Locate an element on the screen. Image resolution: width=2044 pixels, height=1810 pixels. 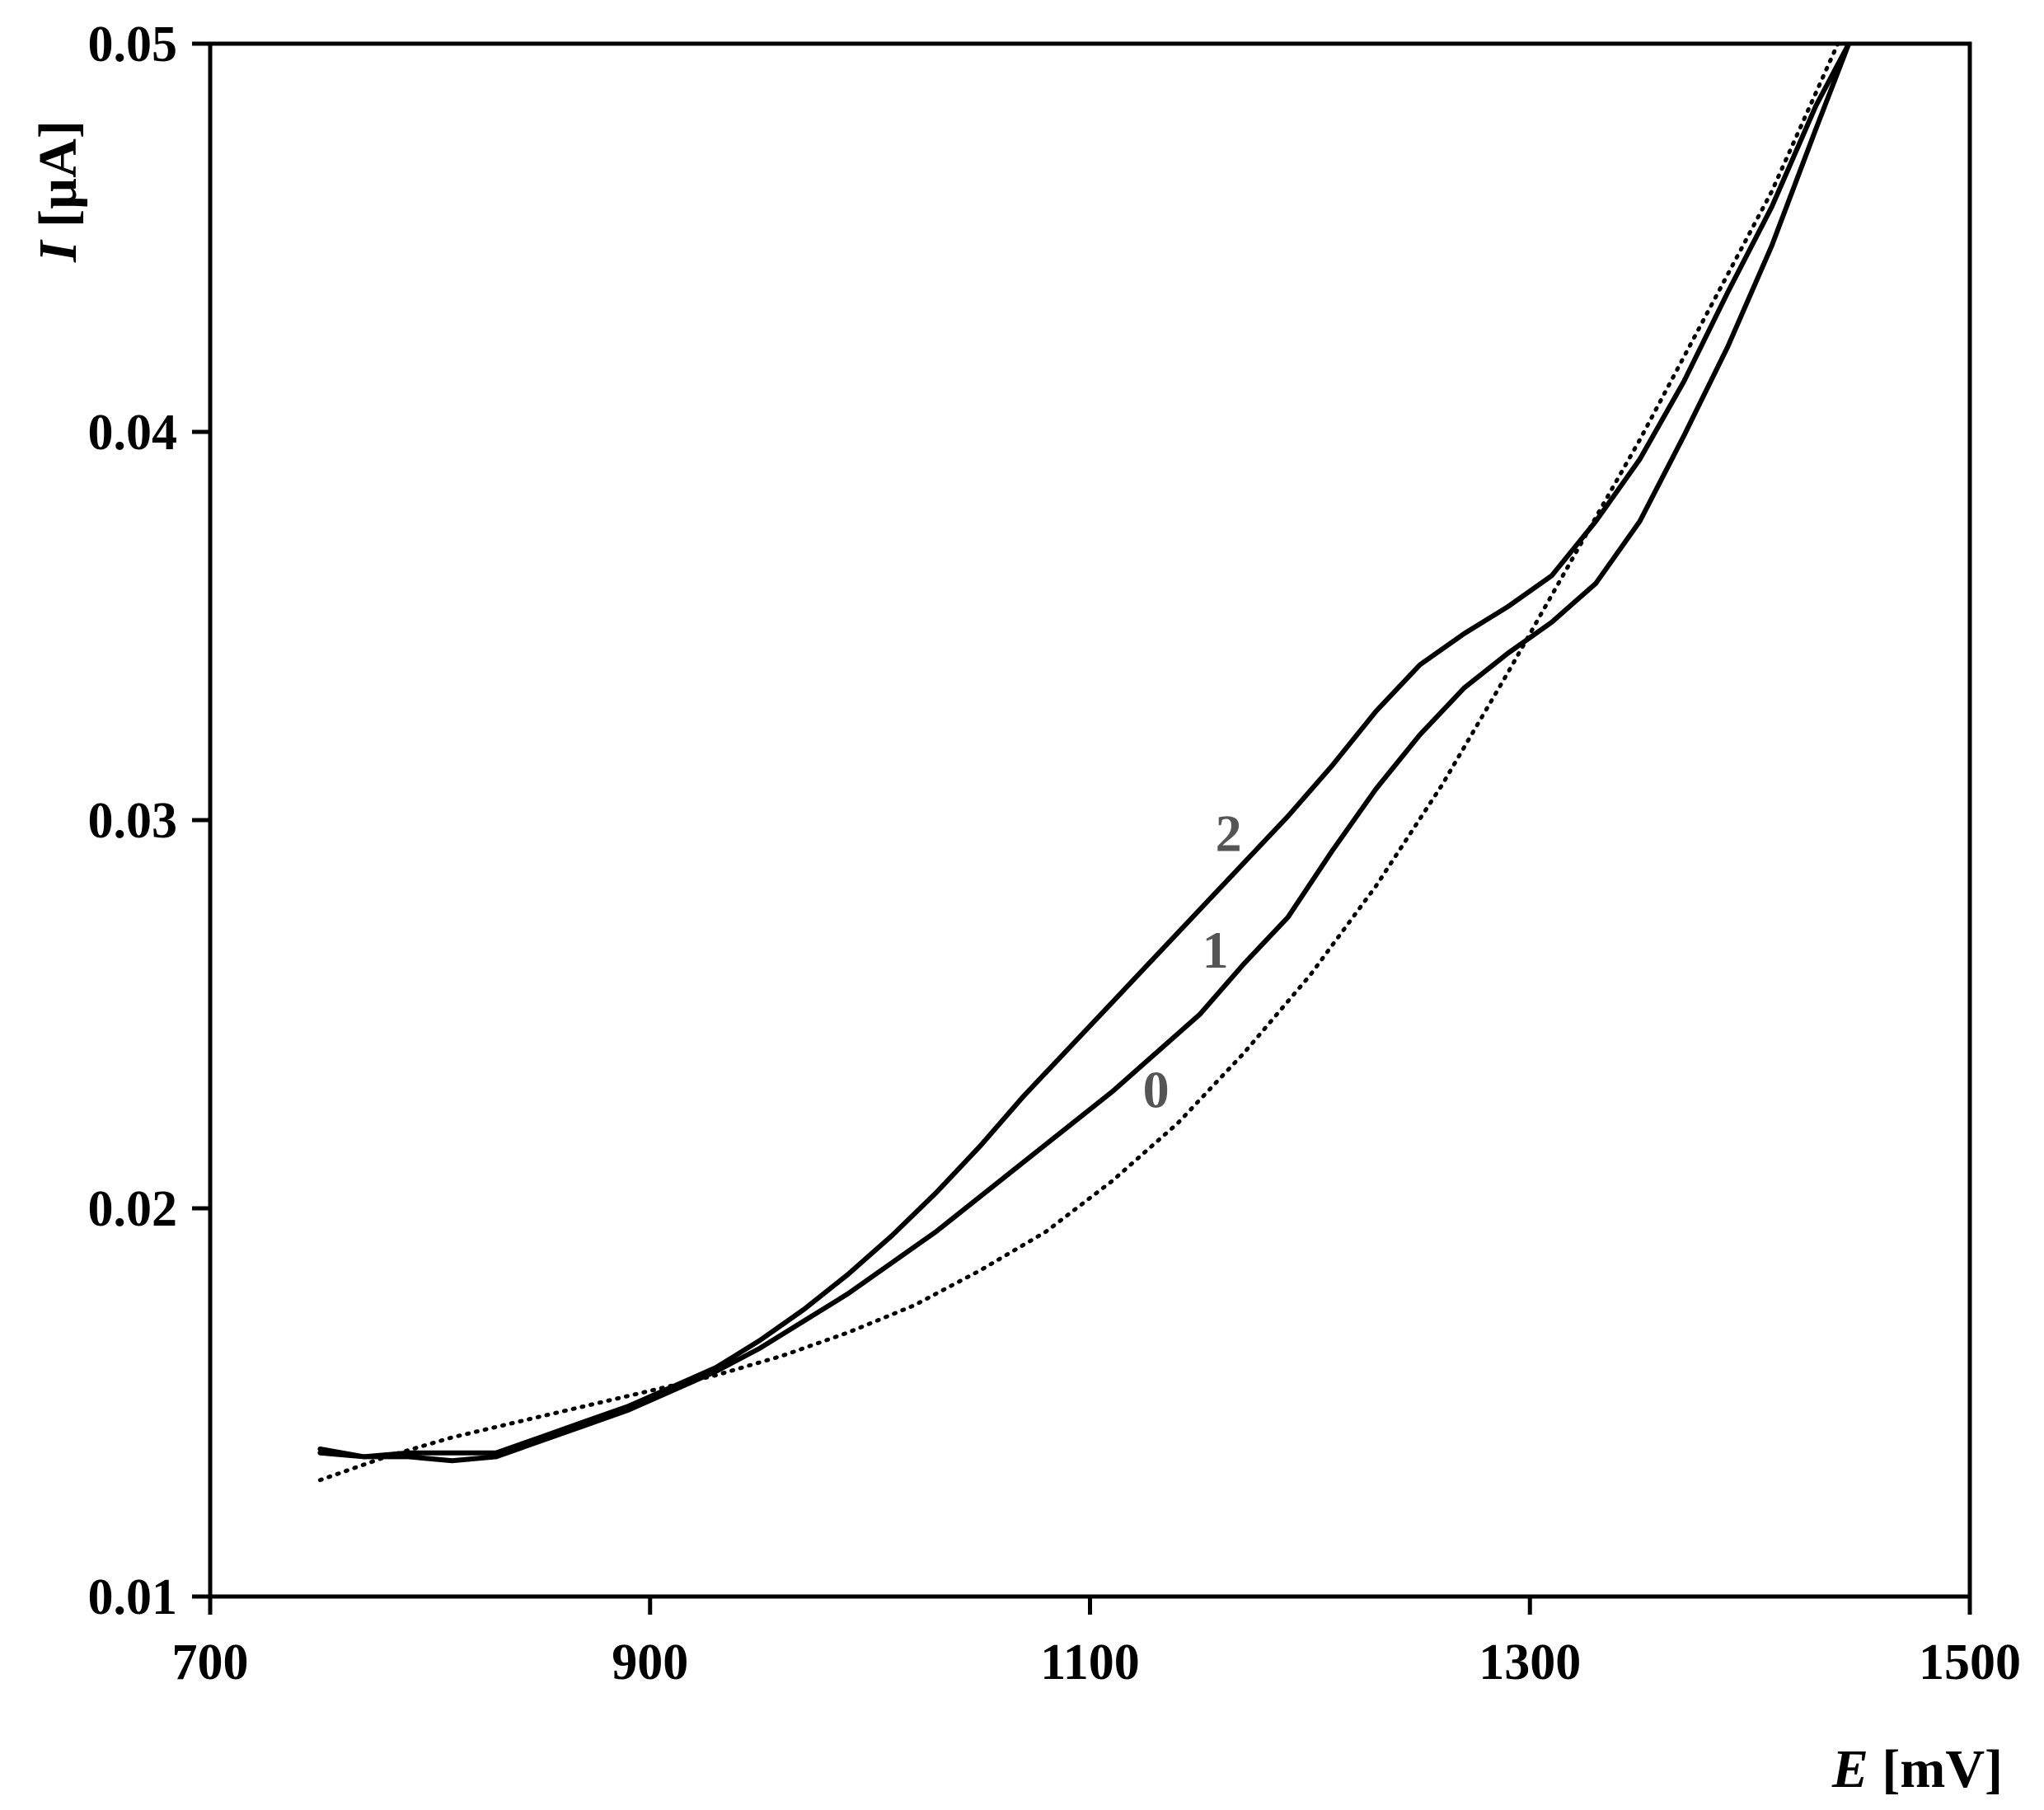
x-axis-unit: [mV] is located at coordinates (1935, 1769).